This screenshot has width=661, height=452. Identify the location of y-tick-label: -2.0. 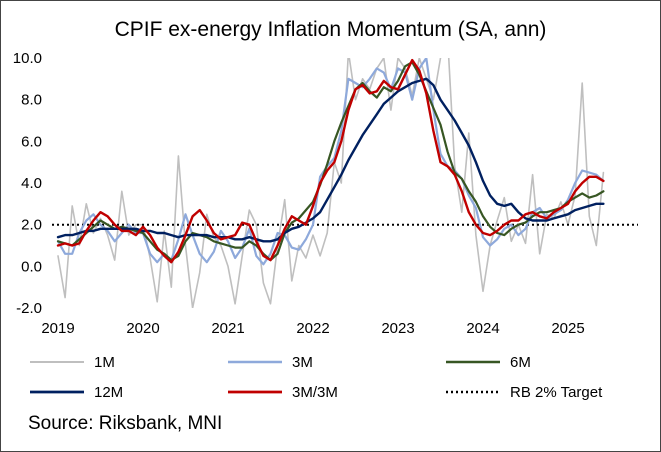
(29, 308).